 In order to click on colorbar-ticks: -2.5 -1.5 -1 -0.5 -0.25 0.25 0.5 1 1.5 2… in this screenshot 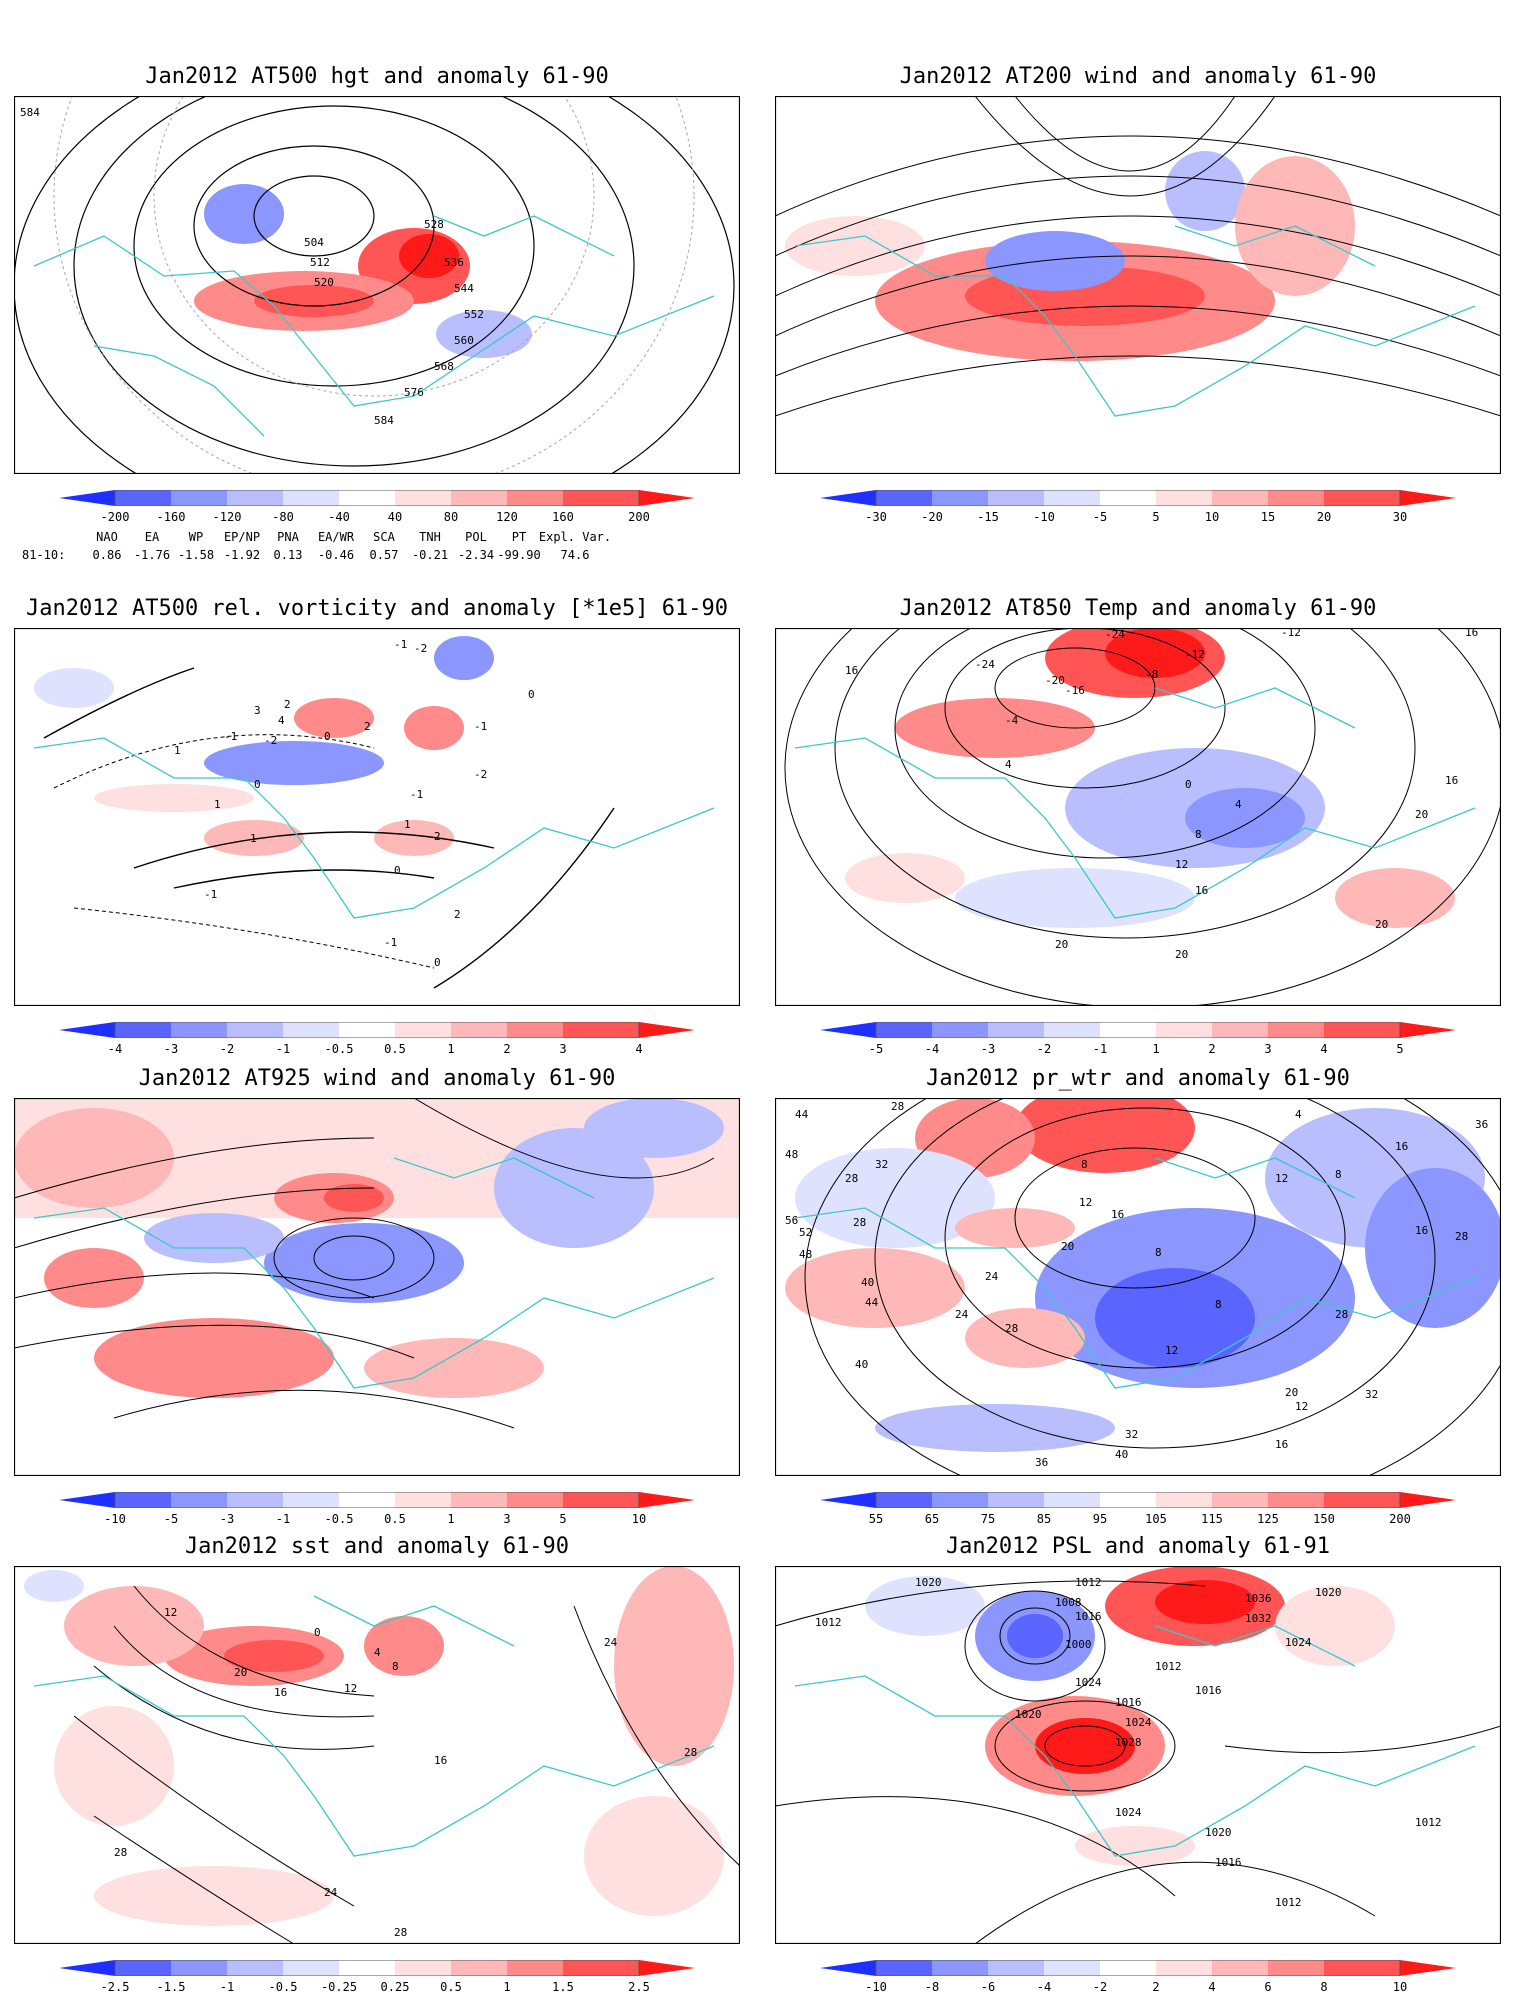, I will do `click(375, 1987)`.